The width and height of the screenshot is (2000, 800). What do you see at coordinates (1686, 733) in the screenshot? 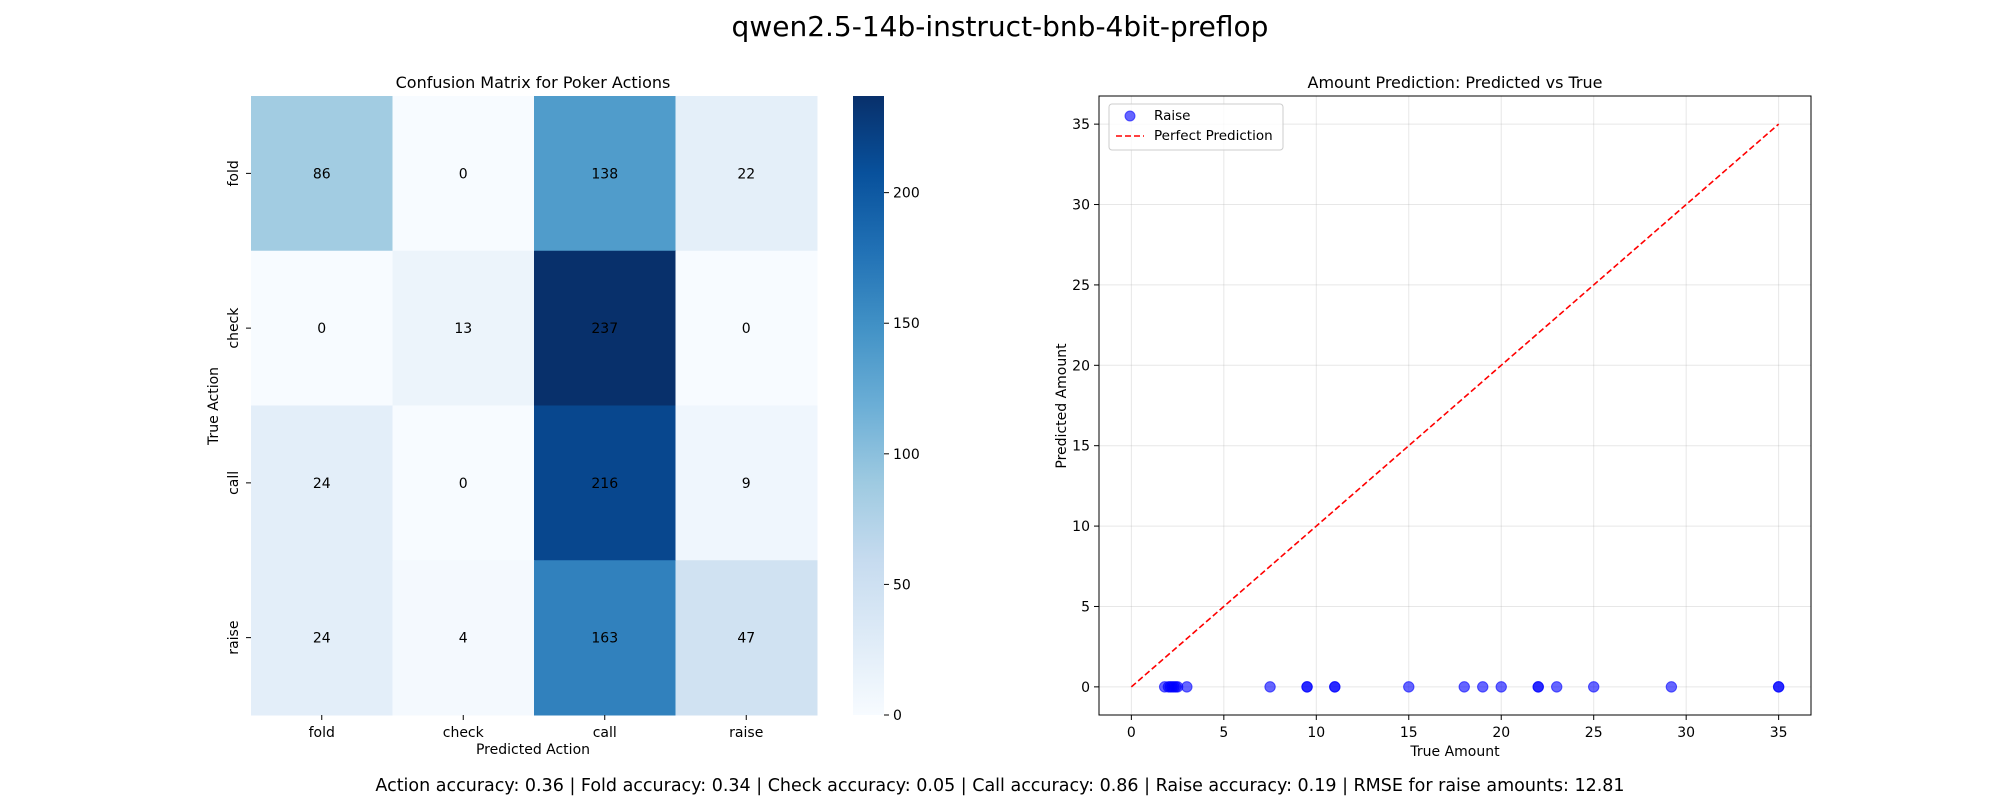
I see `scatter-x-tick-label: 30` at bounding box center [1686, 733].